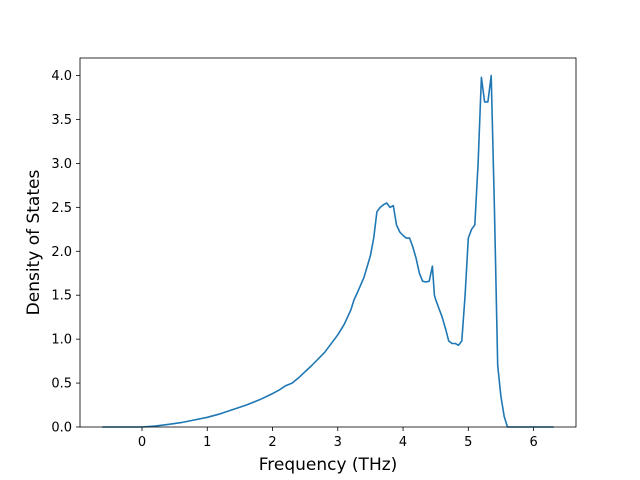  What do you see at coordinates (533, 442) in the screenshot?
I see `x-tick-label: 6` at bounding box center [533, 442].